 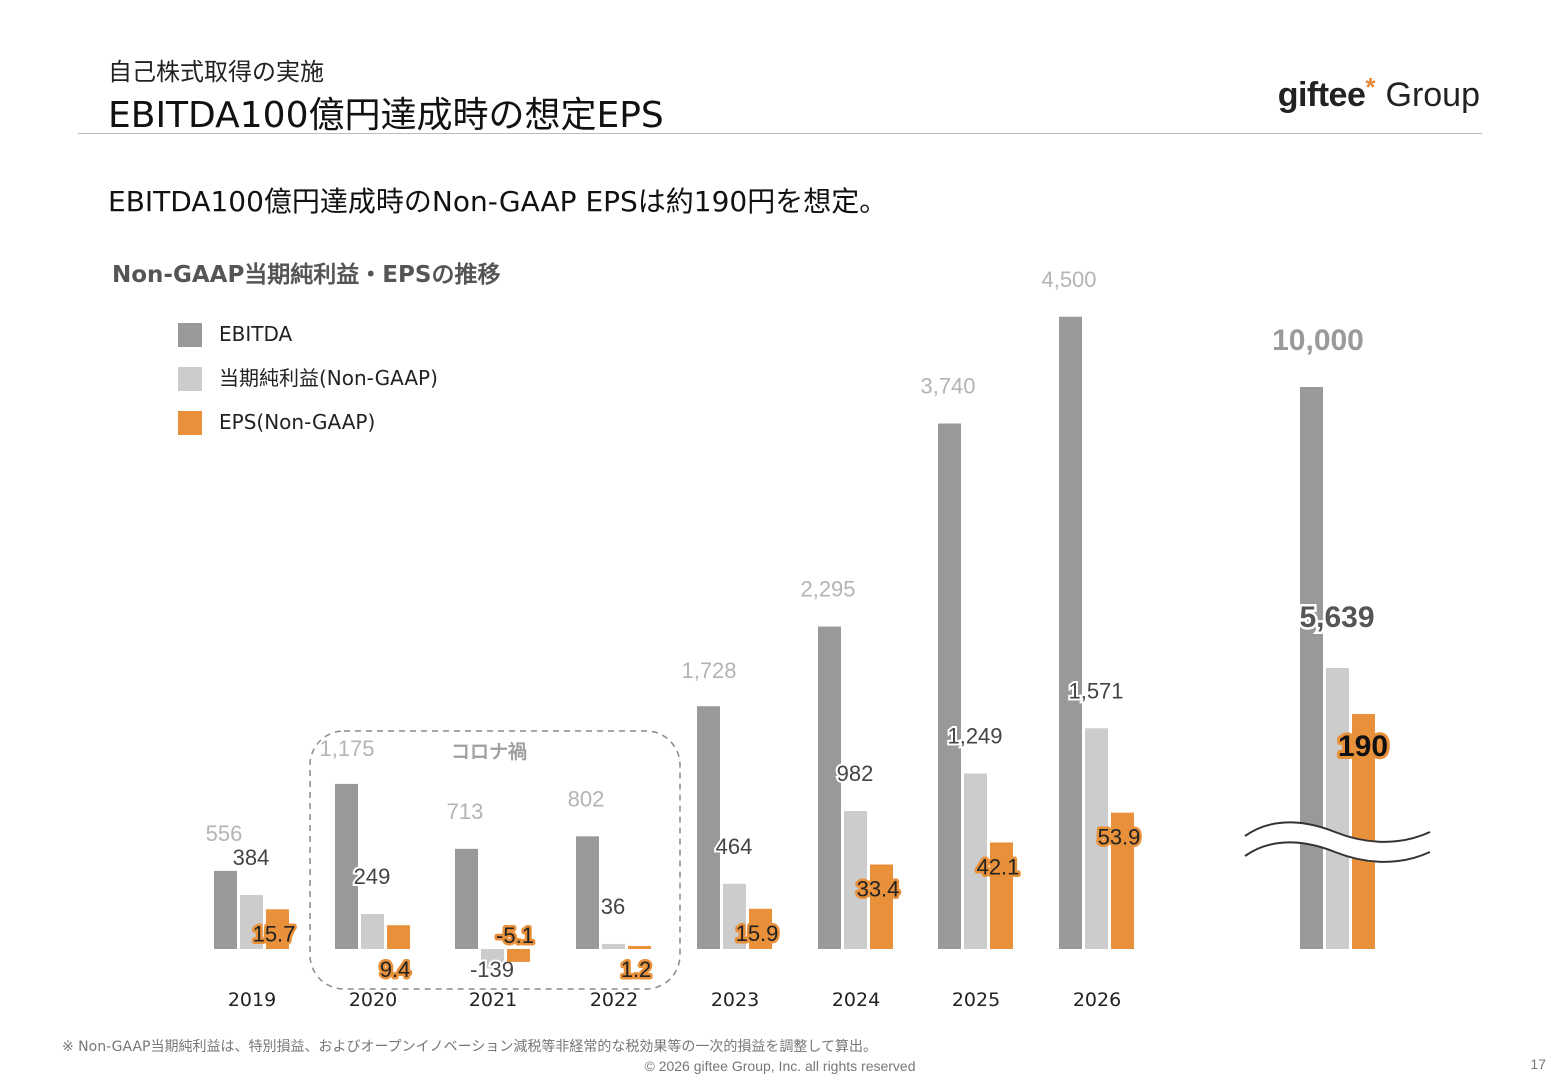 I want to click on label-net-income: 1,571, so click(x=1095, y=690).